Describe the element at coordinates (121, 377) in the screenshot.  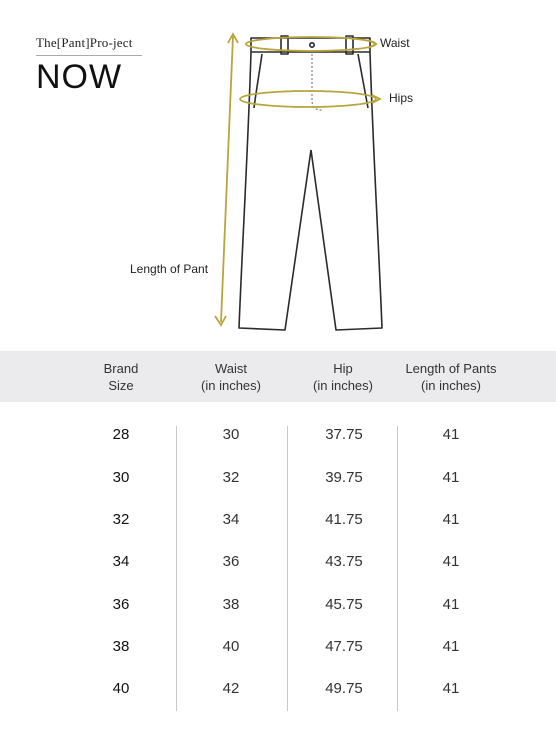
I see `header-brand-size: Brand Size` at that location.